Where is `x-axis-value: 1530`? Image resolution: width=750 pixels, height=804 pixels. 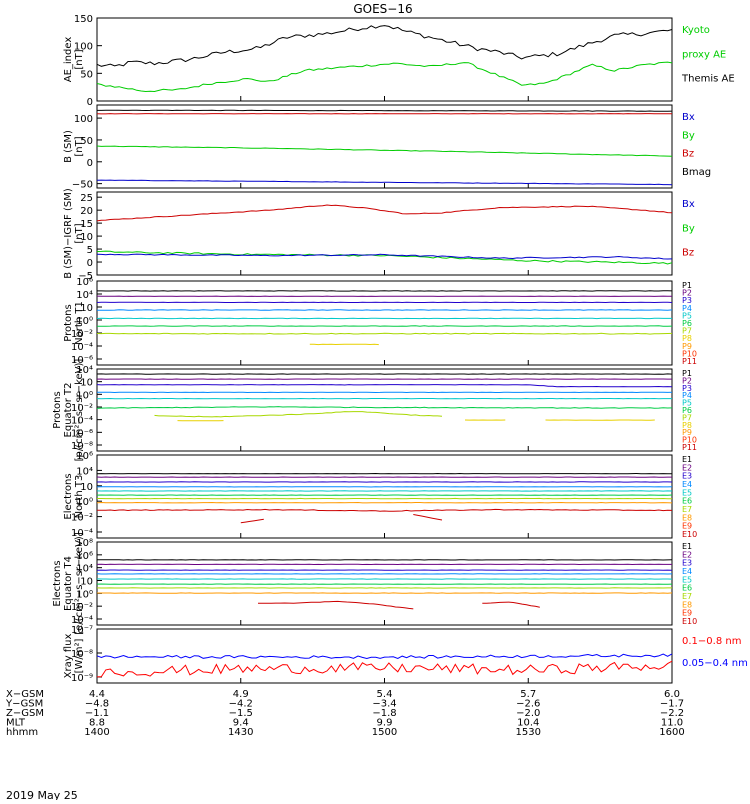
x-axis-value: 1530 is located at coordinates (528, 732).